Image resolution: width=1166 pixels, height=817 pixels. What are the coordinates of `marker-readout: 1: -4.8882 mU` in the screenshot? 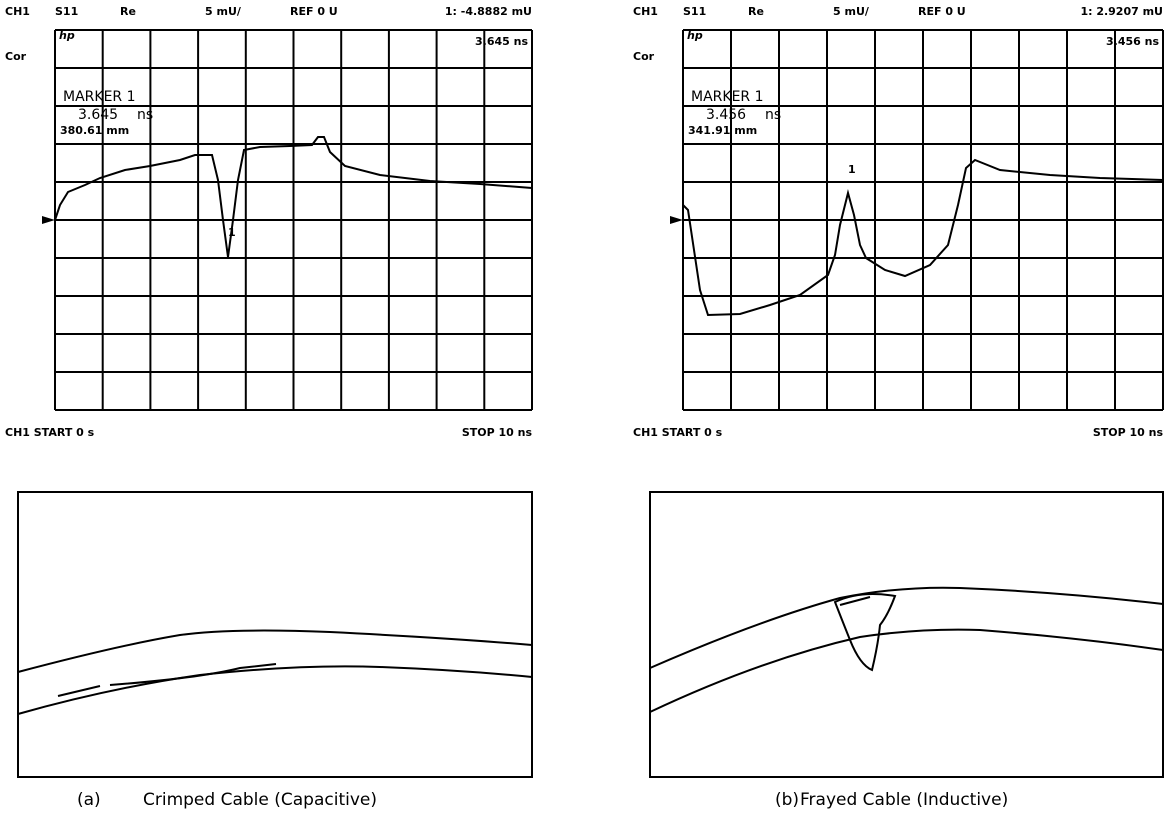 It's located at (488, 11).